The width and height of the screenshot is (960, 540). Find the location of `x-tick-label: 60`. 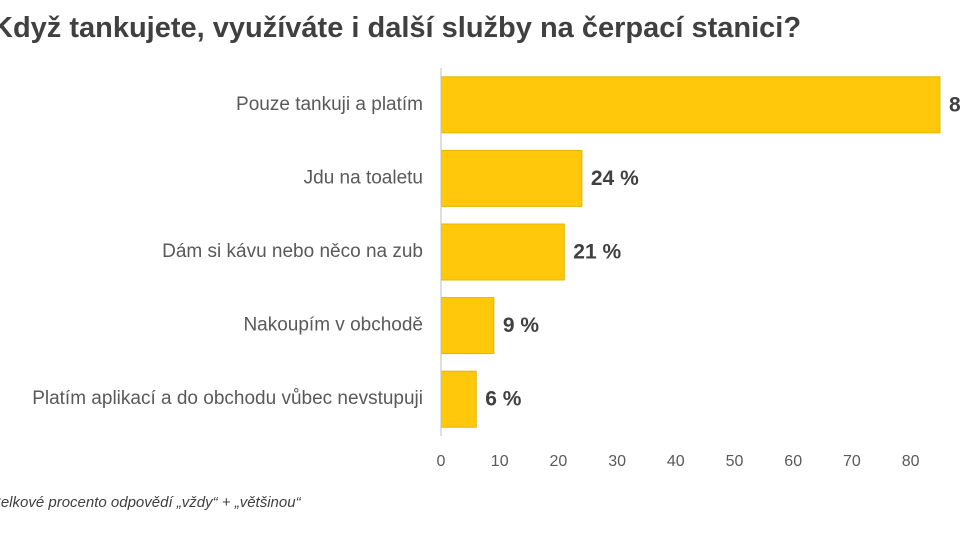

x-tick-label: 60 is located at coordinates (793, 461).